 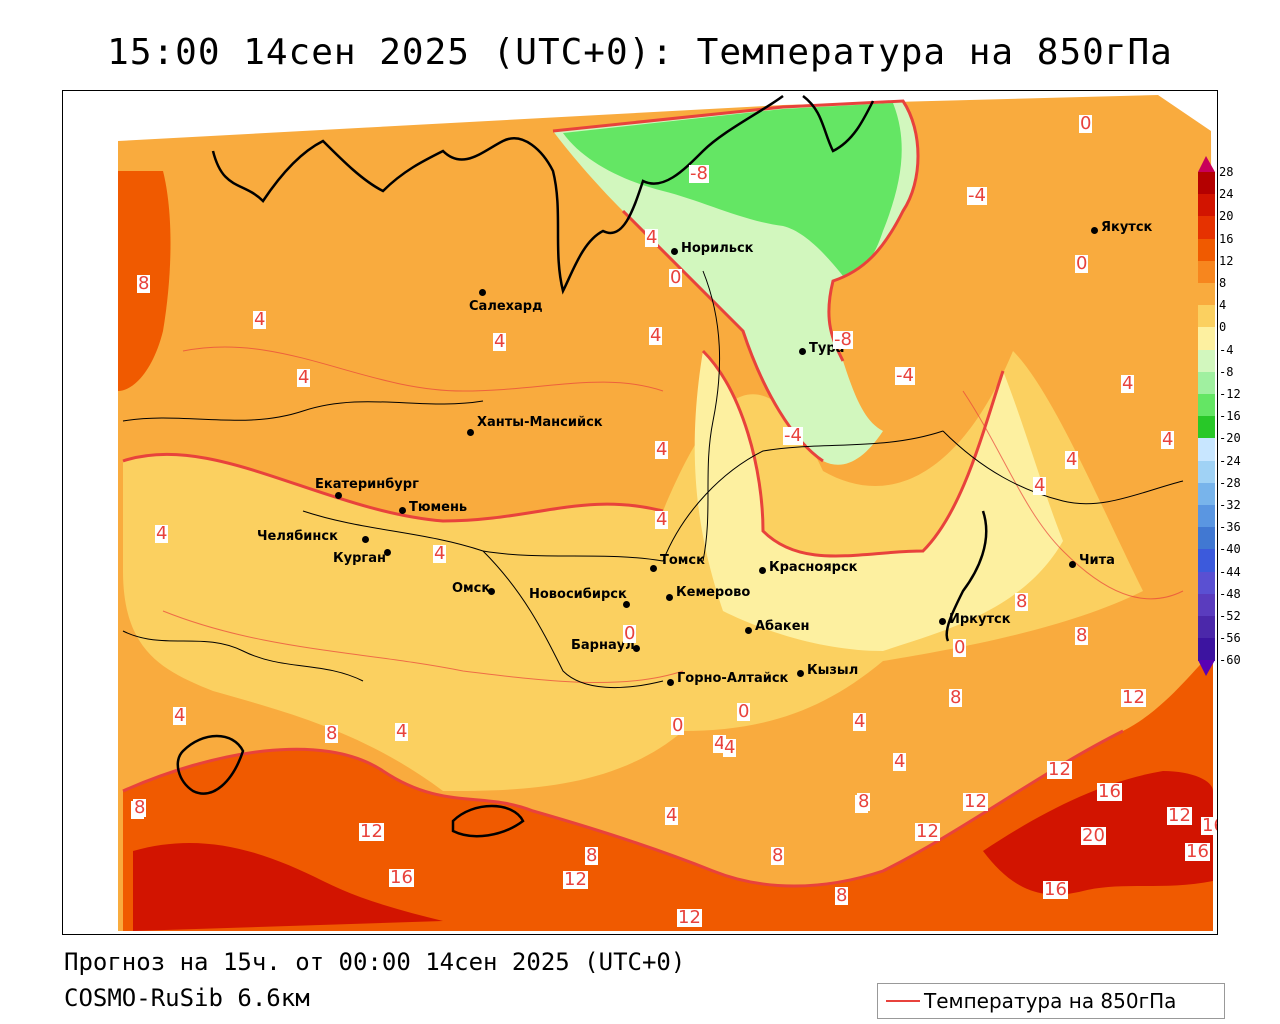 I want to click on colorbar-tick-label: -28, so click(x=1230, y=482).